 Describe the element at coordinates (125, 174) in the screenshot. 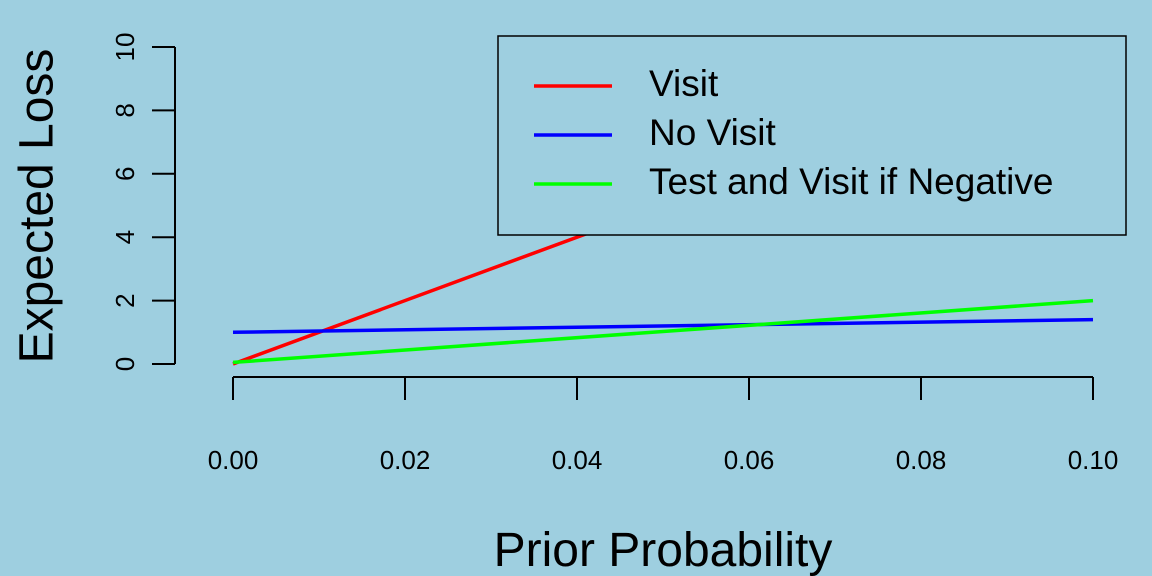

I see `y-tick-label: 6` at that location.